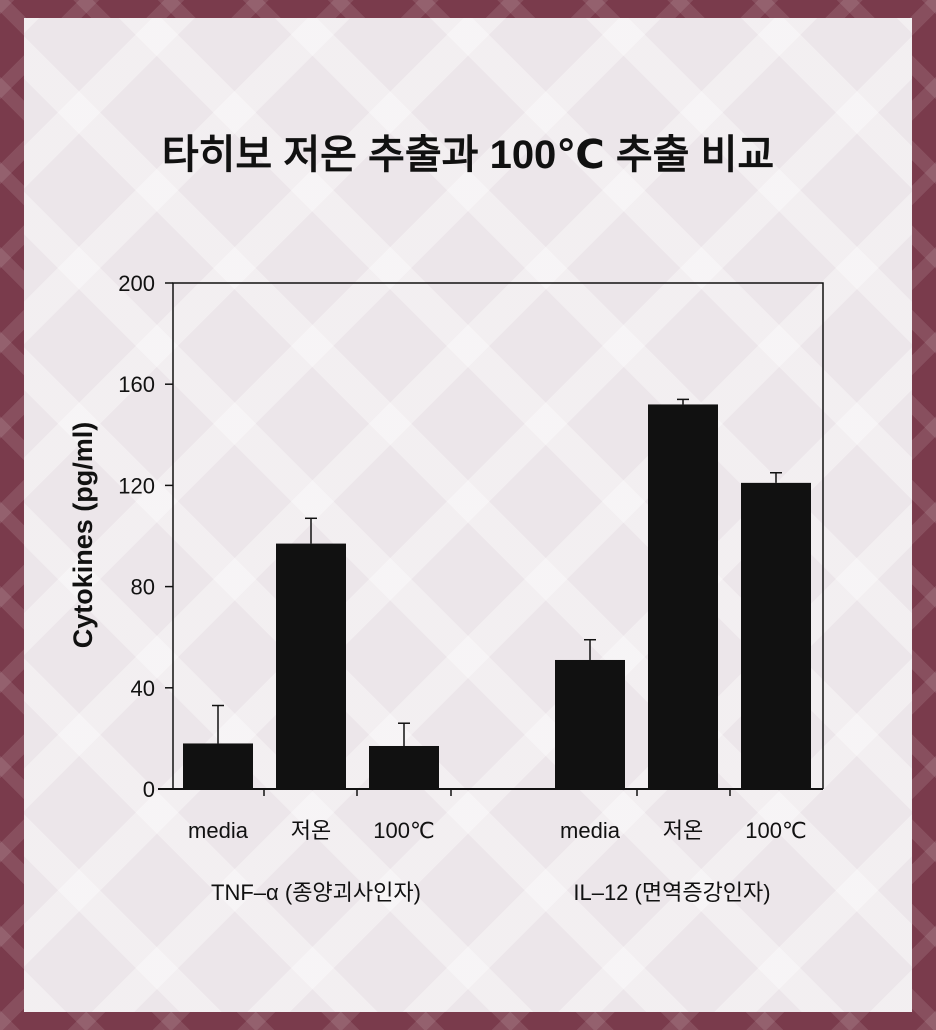 Image resolution: width=936 pixels, height=1030 pixels. Describe the element at coordinates (468, 155) in the screenshot. I see `chart-title: 타히보 저온 추출과 100℃ 추출 비교` at that location.